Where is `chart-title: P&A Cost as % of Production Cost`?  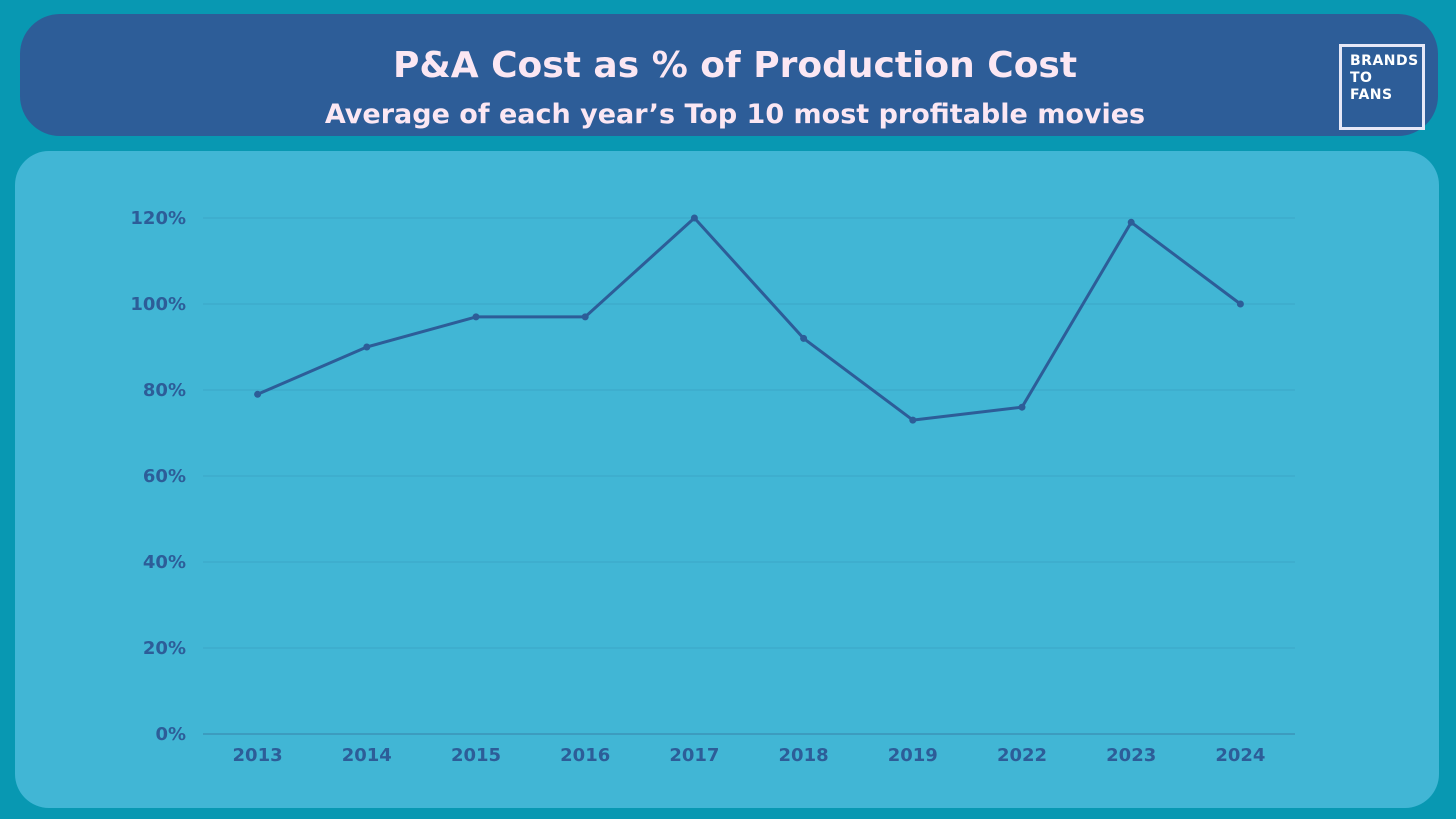
chart-title: P&A Cost as % of Production Cost is located at coordinates (735, 65).